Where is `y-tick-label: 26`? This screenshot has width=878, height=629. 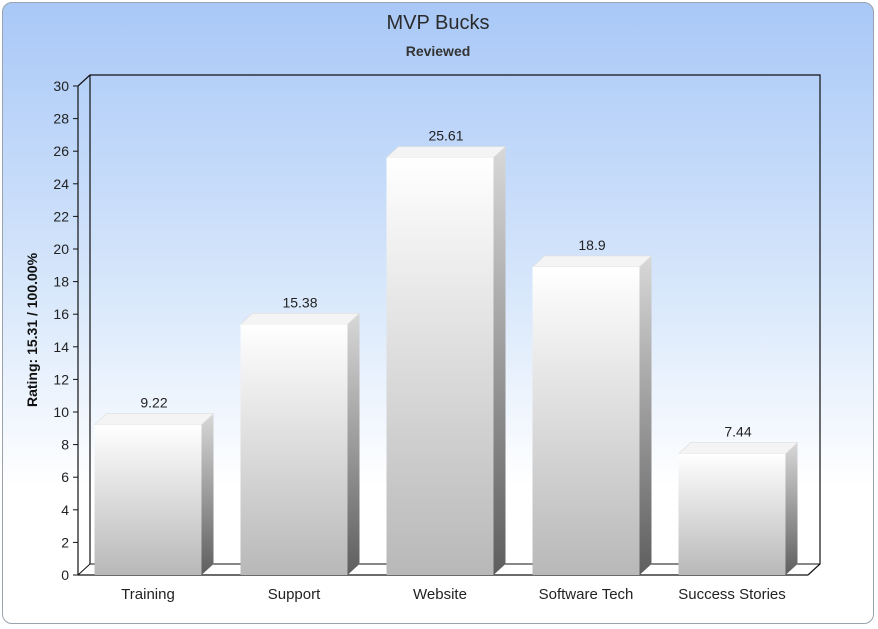 y-tick-label: 26 is located at coordinates (61, 151).